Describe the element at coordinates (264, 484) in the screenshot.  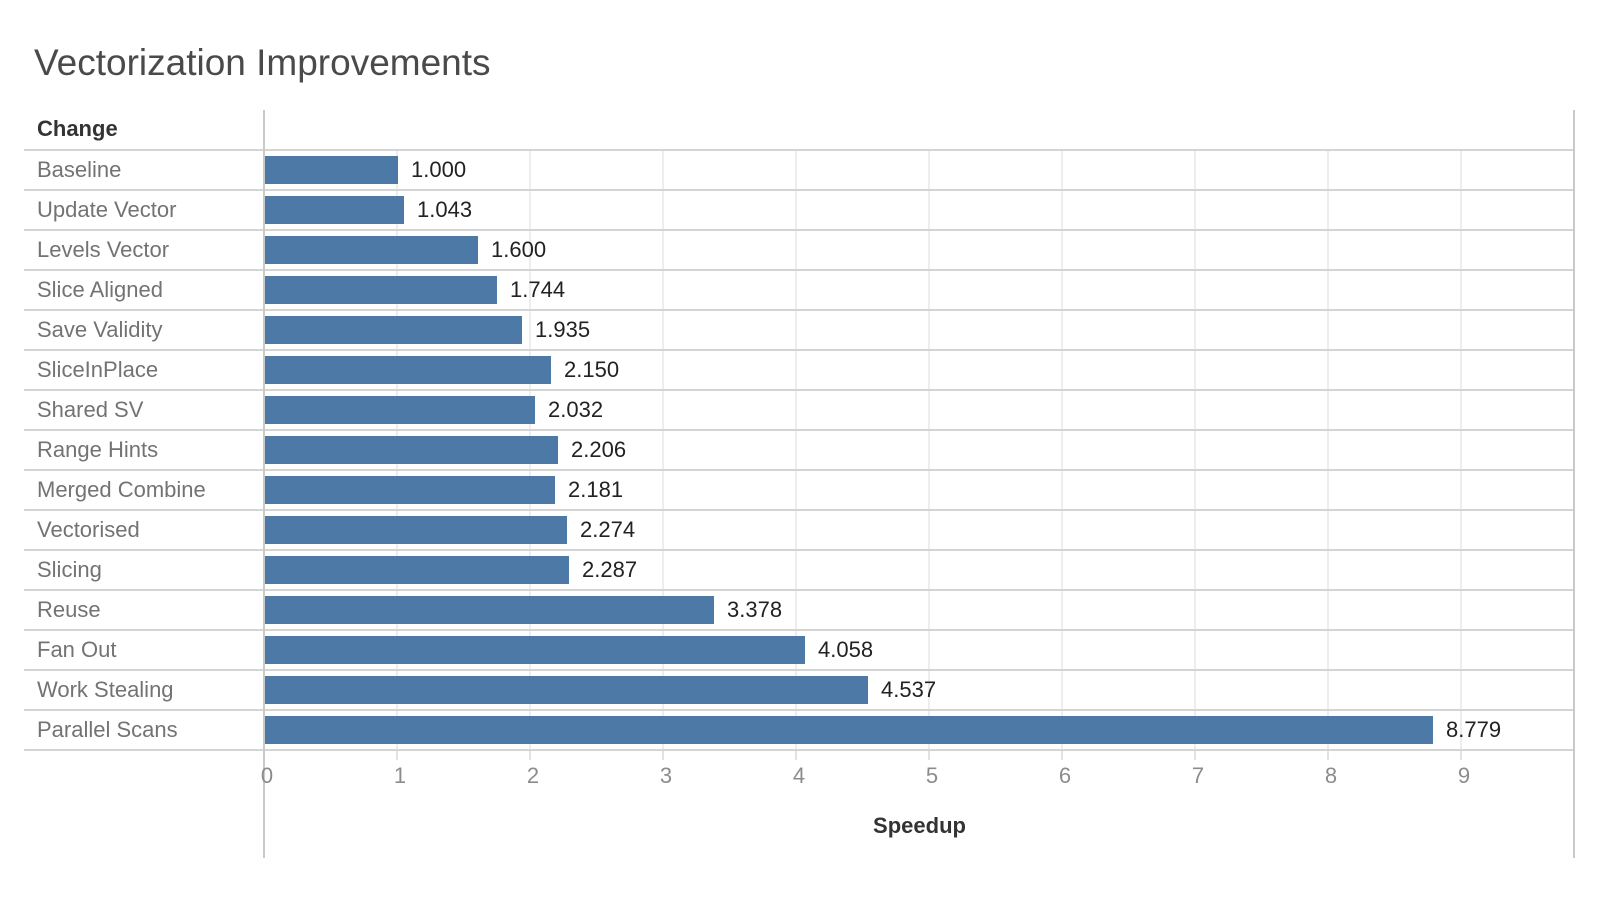
I see `y-axis-line` at that location.